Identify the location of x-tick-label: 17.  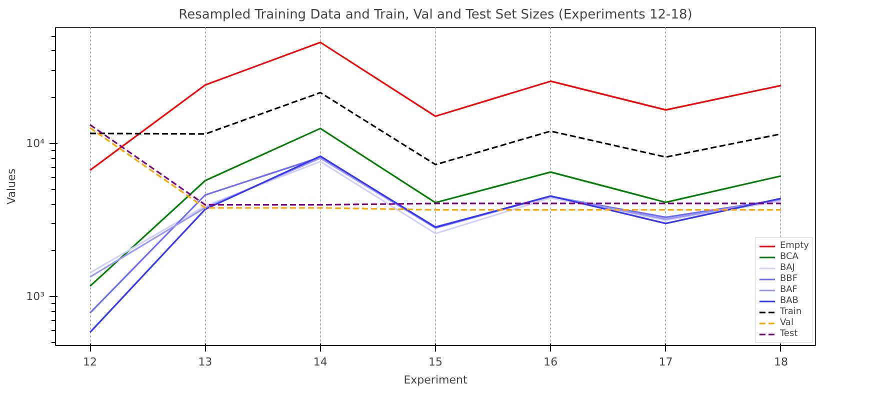
(665, 362).